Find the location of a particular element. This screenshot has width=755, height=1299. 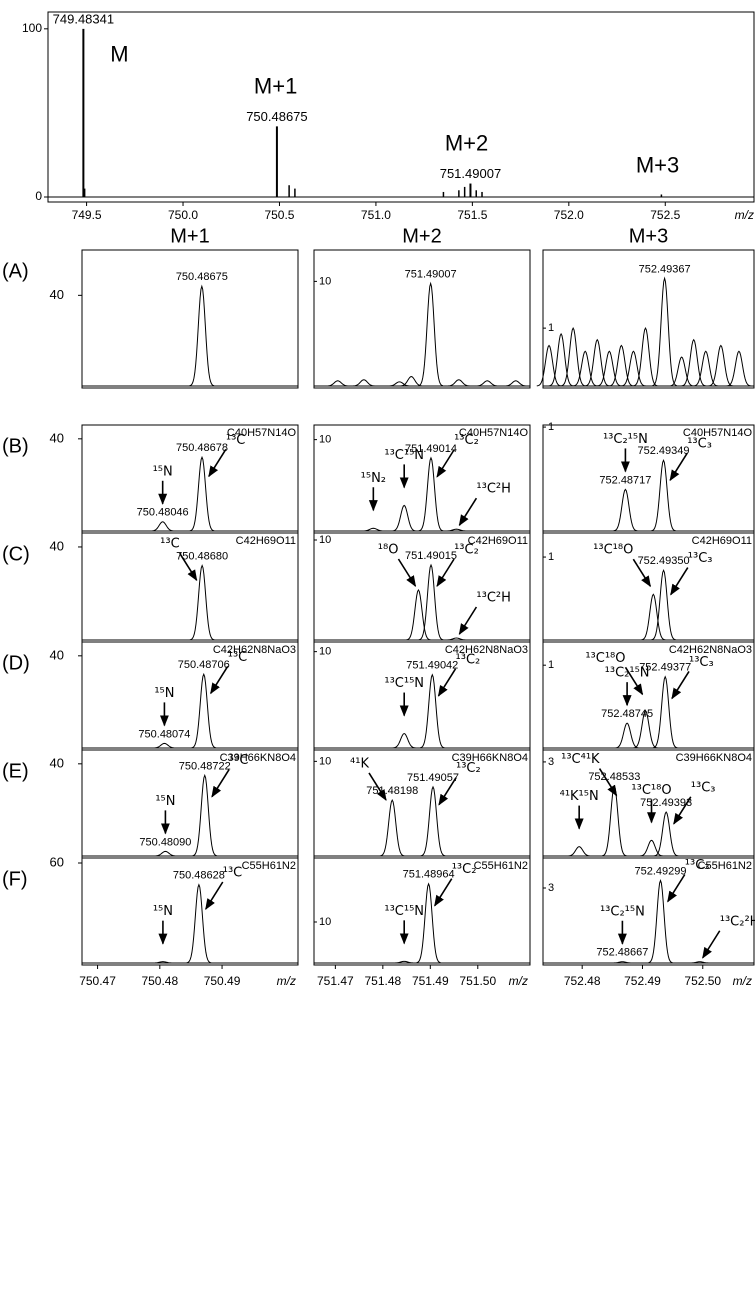

group-label: M+1 is located at coordinates (275, 85).